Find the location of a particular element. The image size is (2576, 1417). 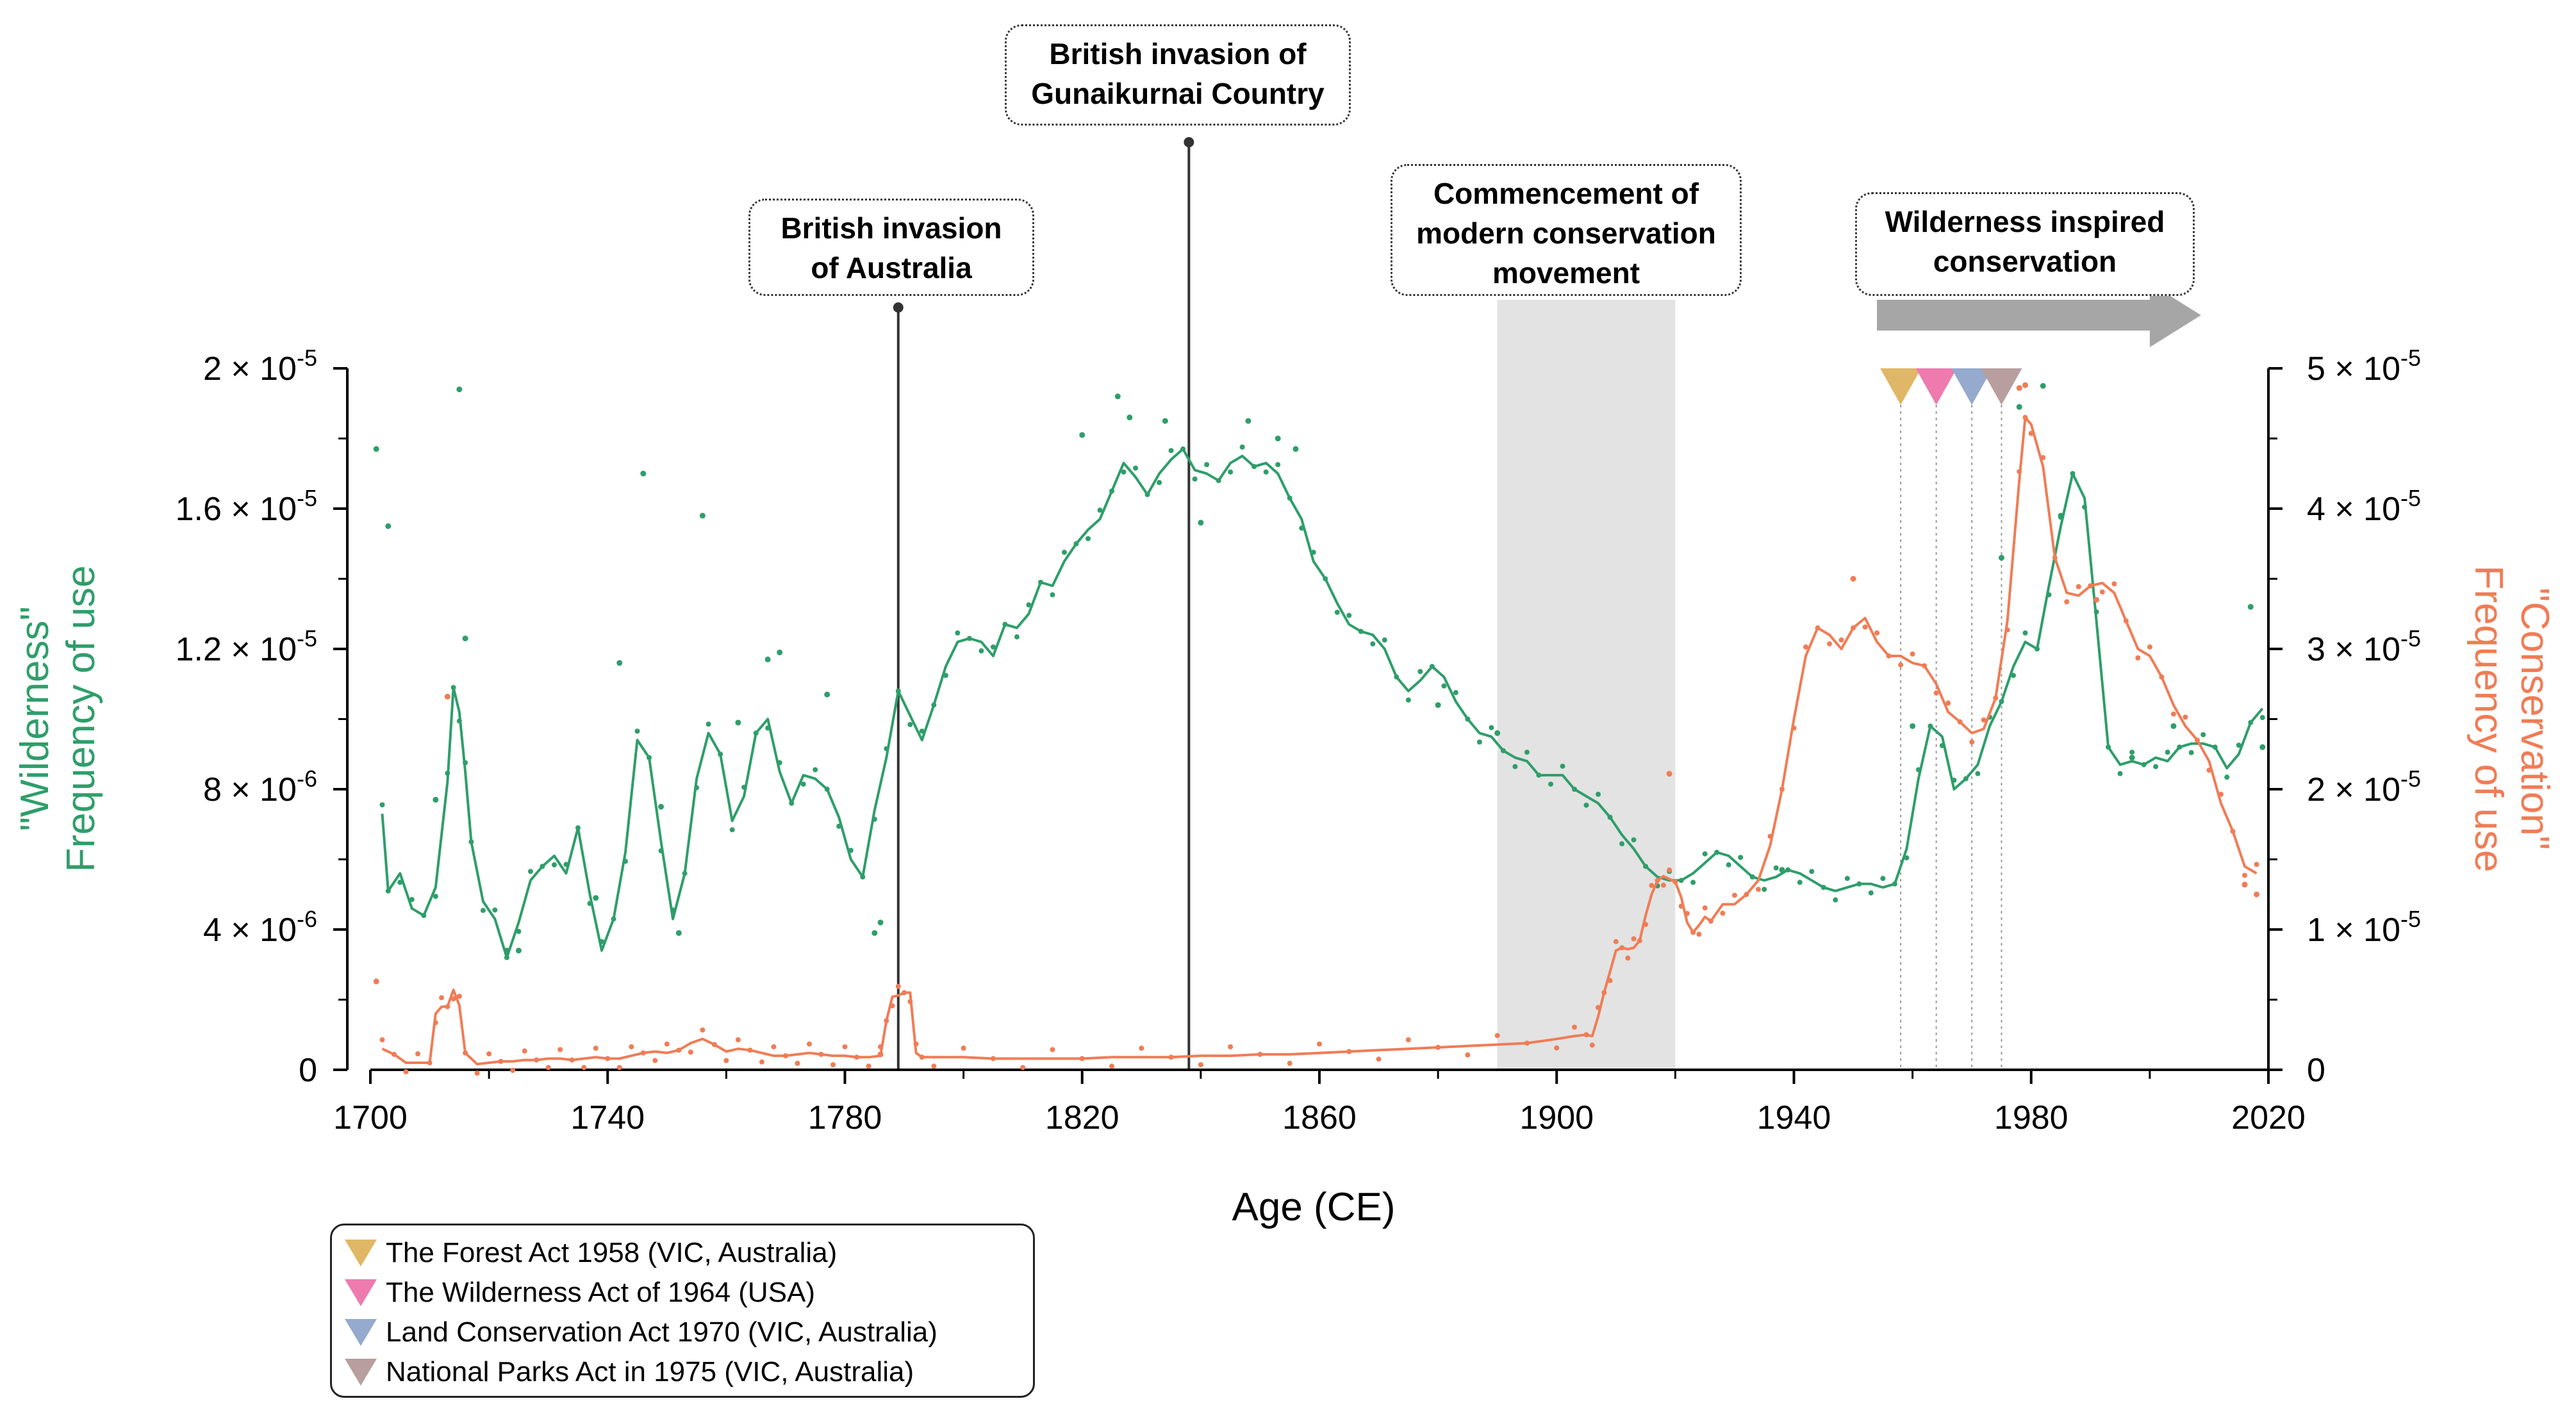

y-right-title-line2: Frequency of use is located at coordinates (2488, 718).